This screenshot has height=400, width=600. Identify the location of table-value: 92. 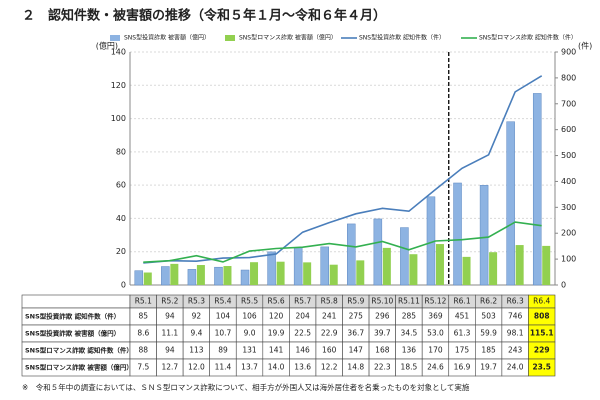
(197, 316).